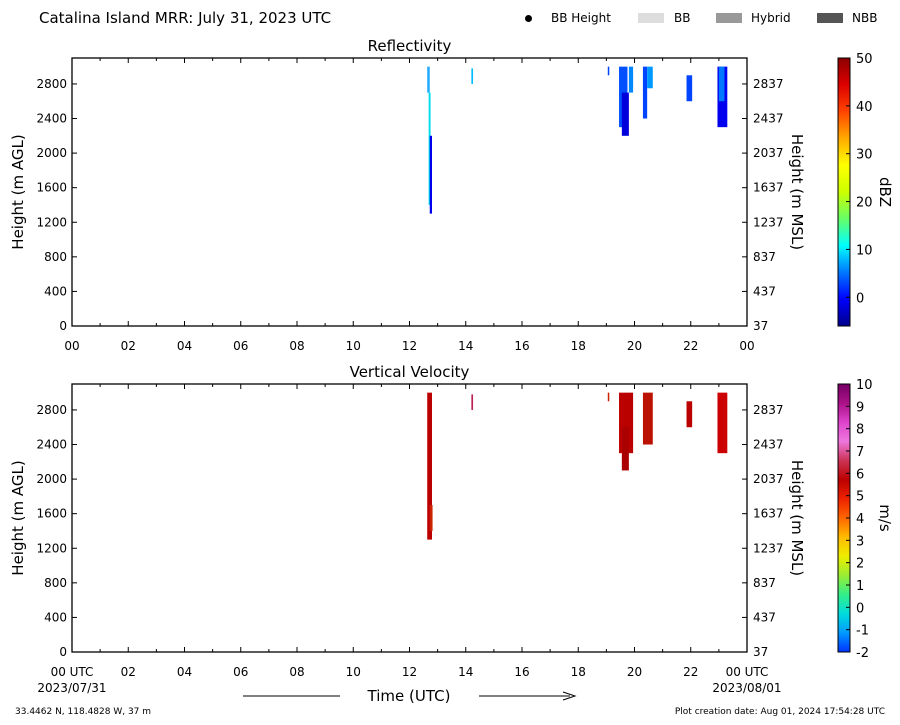  I want to click on legend-label-bb-height: BB Height, so click(581, 18).